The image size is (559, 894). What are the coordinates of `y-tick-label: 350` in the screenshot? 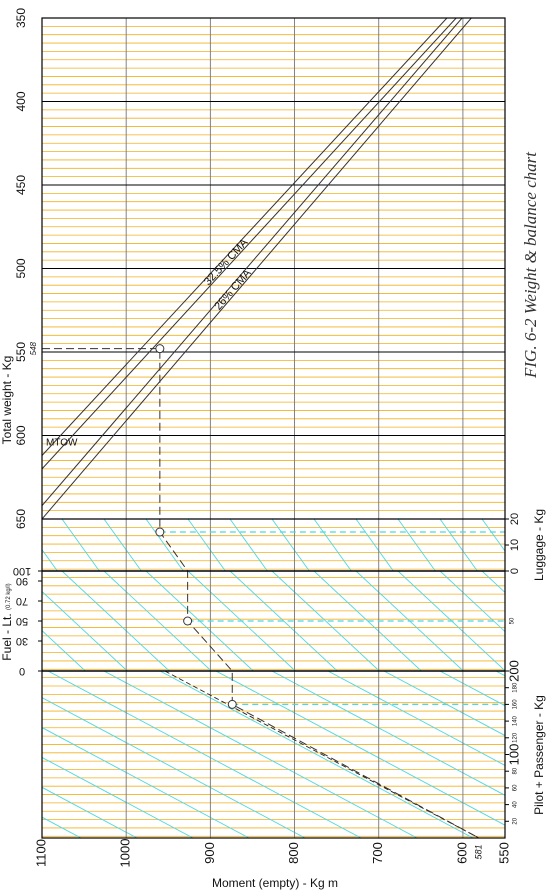 It's located at (21, 18).